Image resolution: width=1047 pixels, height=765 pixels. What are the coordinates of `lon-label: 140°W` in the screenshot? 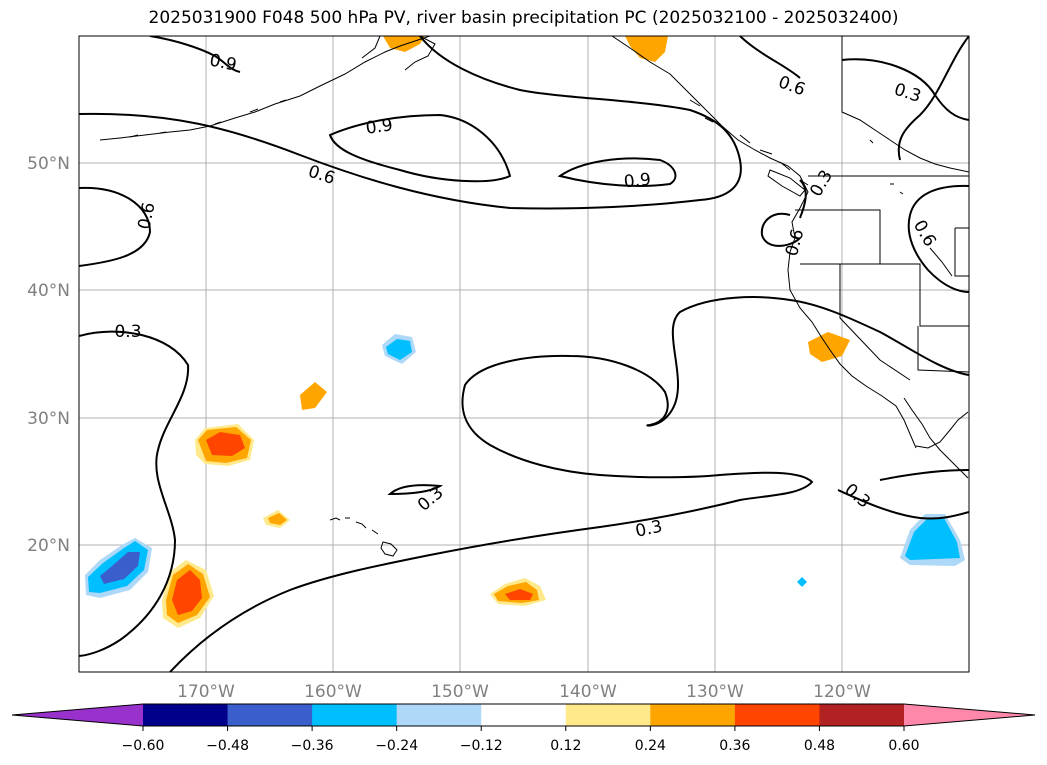 It's located at (588, 692).